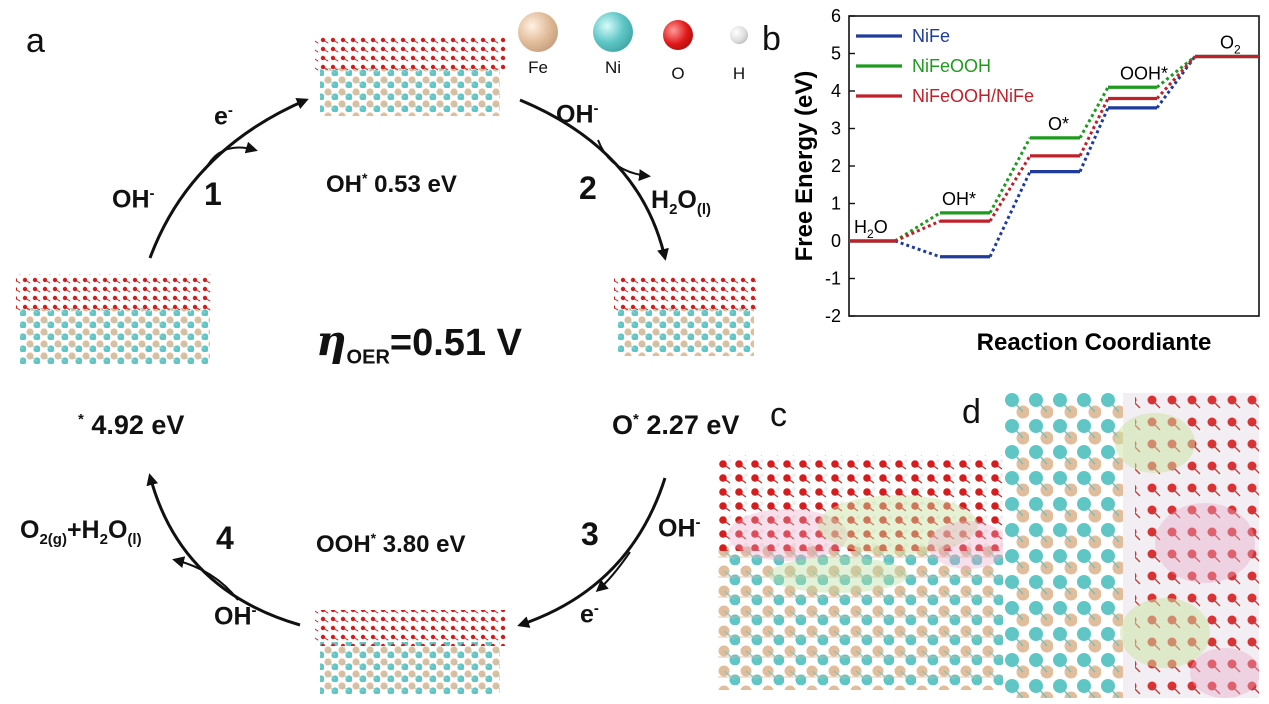 The width and height of the screenshot is (1269, 704). What do you see at coordinates (931, 36) in the screenshot?
I see `legend-label: NiFe` at bounding box center [931, 36].